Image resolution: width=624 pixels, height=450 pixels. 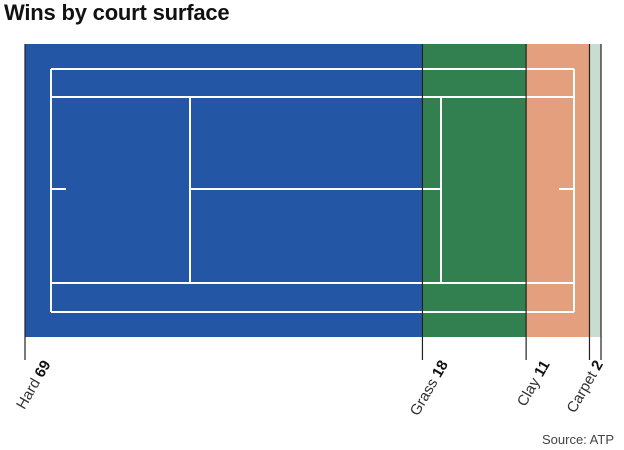 What do you see at coordinates (440, 369) in the screenshot?
I see `tick-label-value: 18` at bounding box center [440, 369].